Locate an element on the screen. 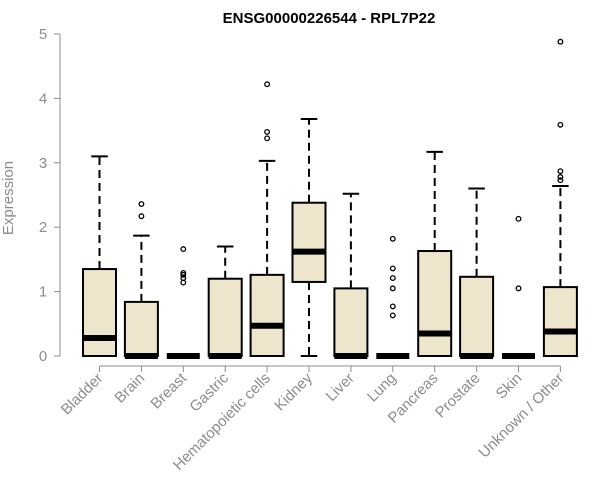 The height and width of the screenshot is (500, 600). y-tick-label: 3 is located at coordinates (43, 163).